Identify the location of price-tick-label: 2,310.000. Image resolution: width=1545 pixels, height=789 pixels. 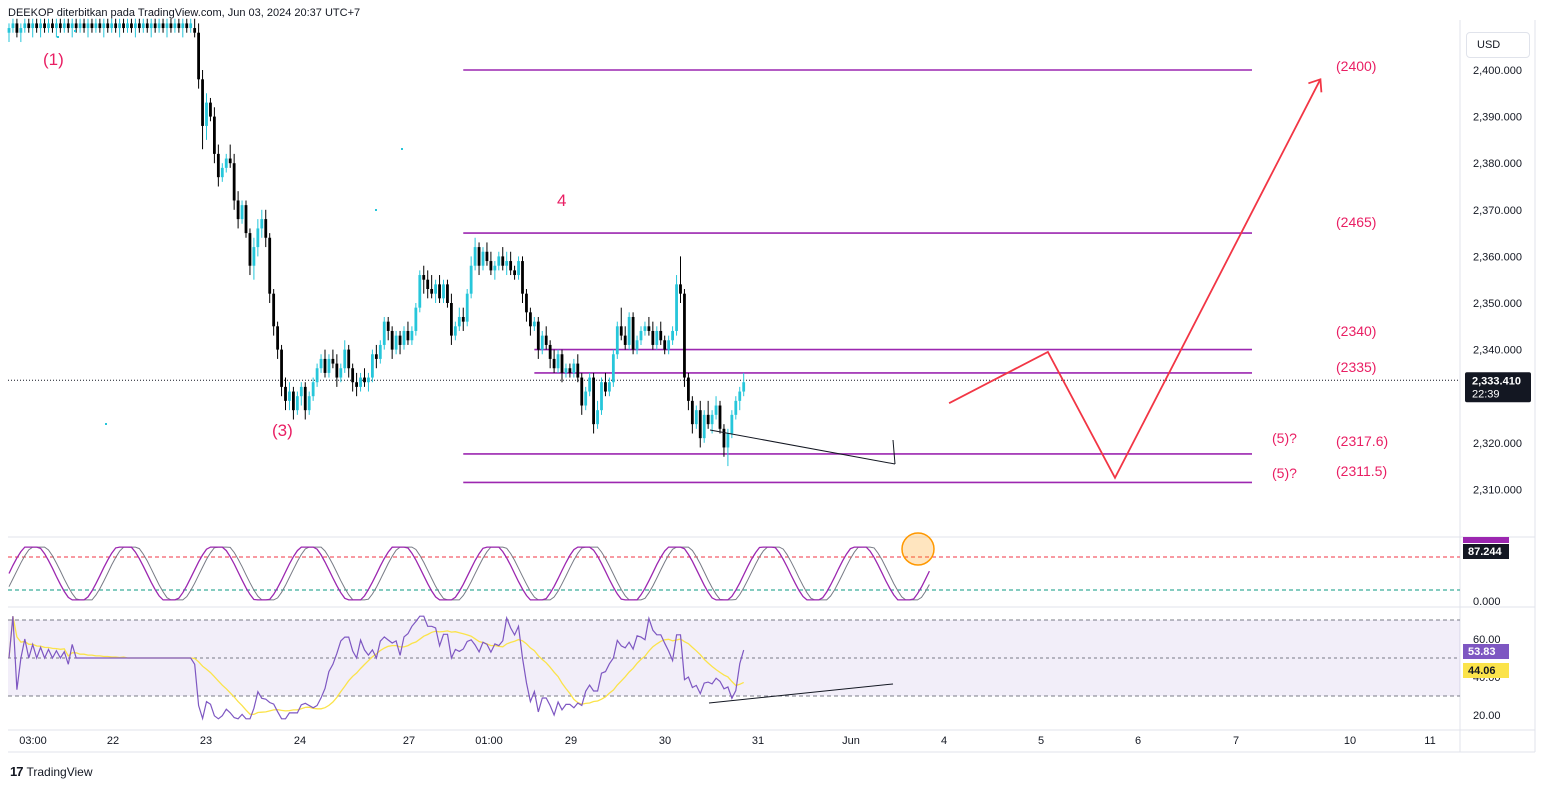
(1497, 490).